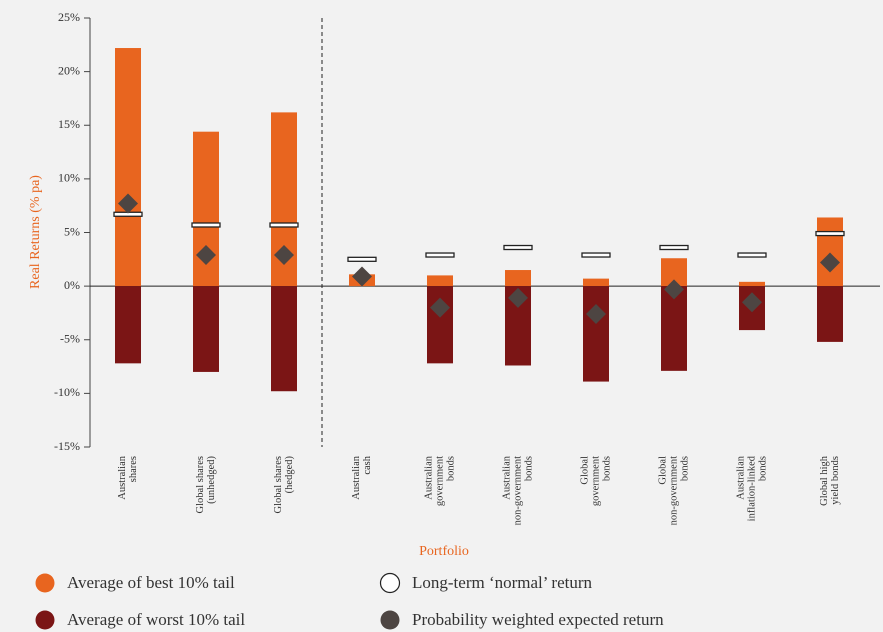 The height and width of the screenshot is (632, 883). I want to click on x-tick-label: (unhedged), so click(211, 480).